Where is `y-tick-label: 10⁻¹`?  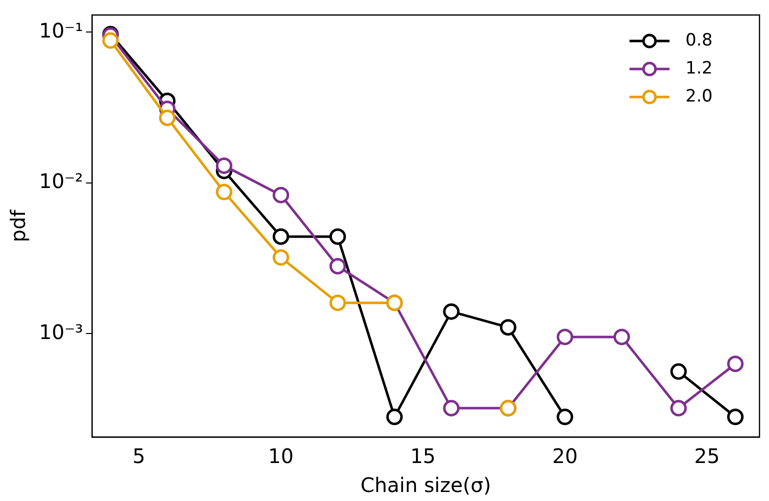
y-tick-label: 10⁻¹ is located at coordinates (61, 30).